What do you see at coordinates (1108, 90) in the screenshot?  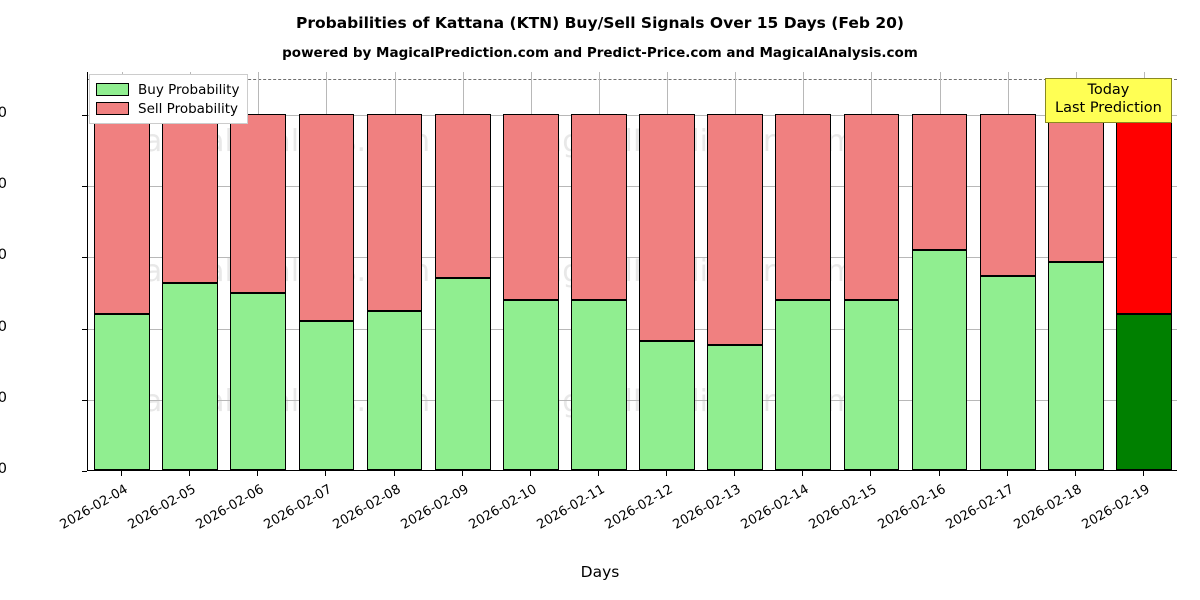 I see `today-annotation-line1: Today` at bounding box center [1108, 90].